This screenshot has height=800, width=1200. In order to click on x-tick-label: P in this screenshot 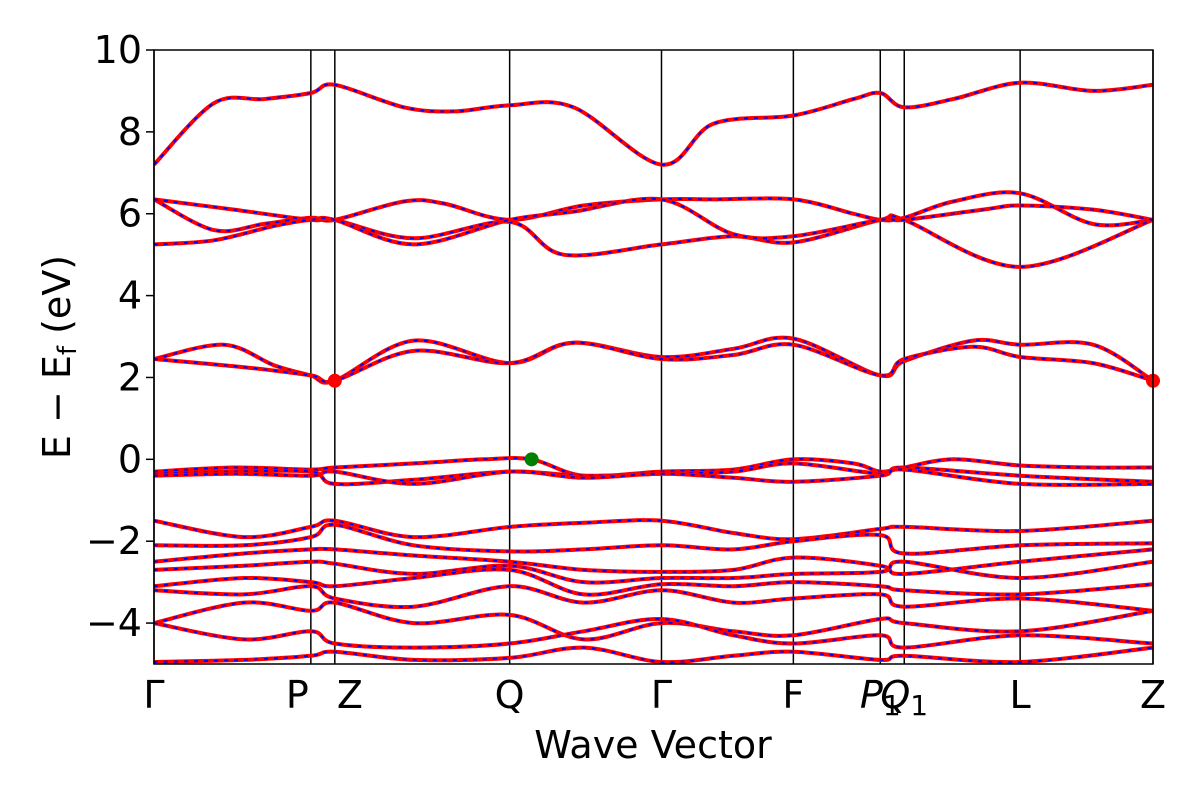, I will do `click(297, 695)`.